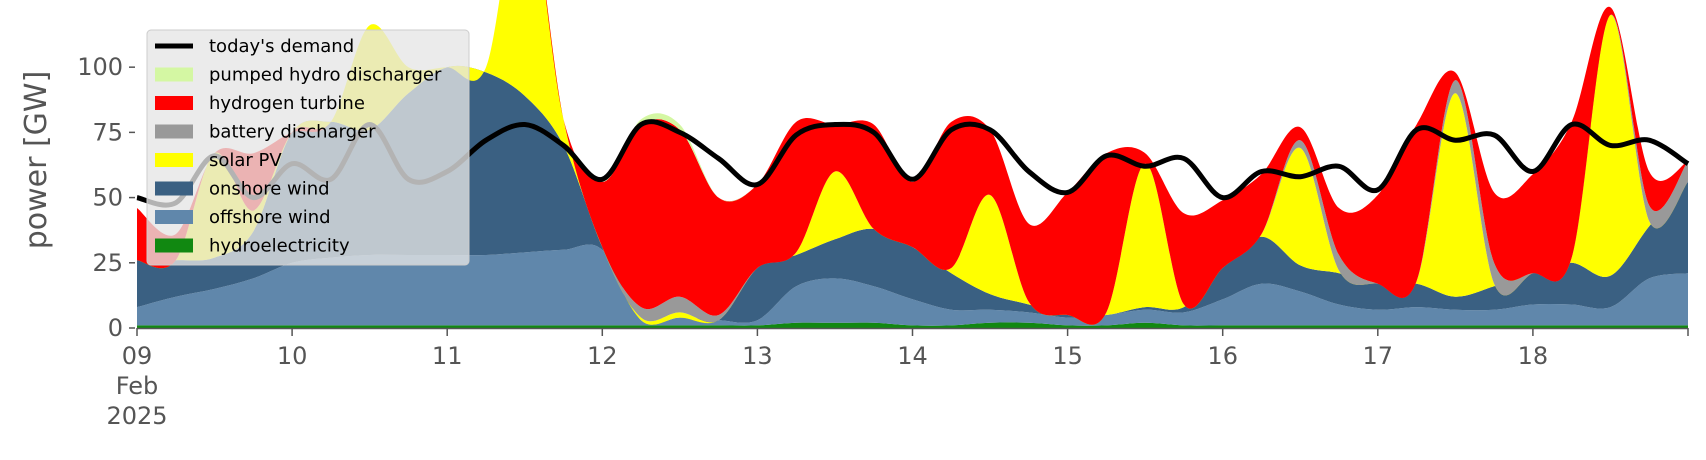  I want to click on y-axis-title: power [GW], so click(36, 160).